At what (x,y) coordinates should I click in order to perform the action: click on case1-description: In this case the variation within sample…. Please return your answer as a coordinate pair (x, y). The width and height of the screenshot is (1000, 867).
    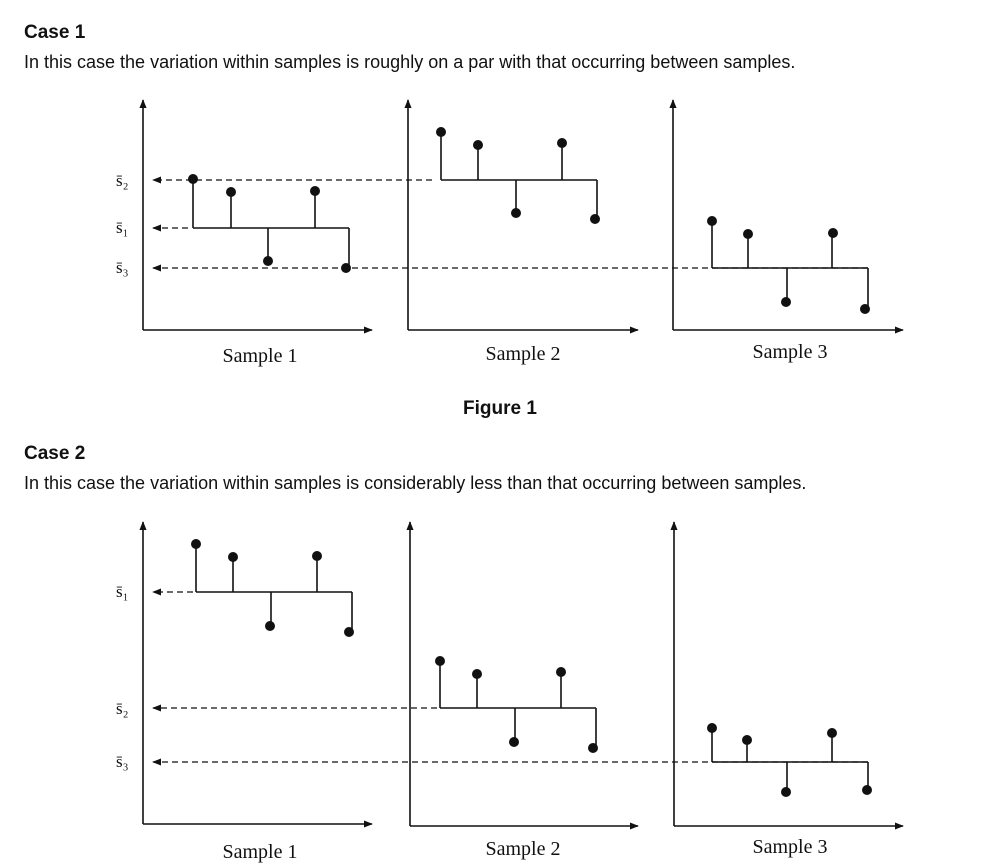
    Looking at the image, I should click on (410, 62).